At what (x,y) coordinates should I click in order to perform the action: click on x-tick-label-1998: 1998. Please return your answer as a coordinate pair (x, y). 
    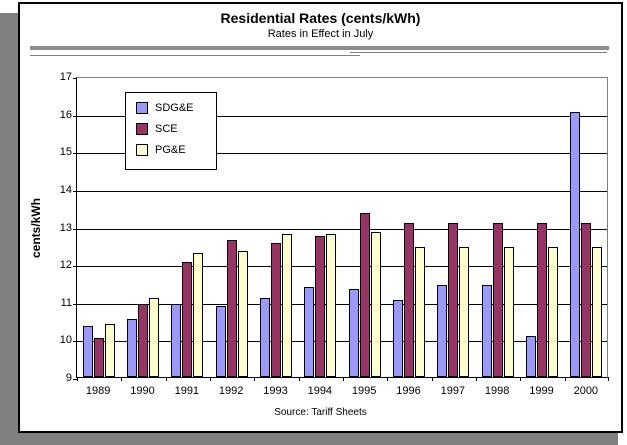
    Looking at the image, I should click on (497, 391).